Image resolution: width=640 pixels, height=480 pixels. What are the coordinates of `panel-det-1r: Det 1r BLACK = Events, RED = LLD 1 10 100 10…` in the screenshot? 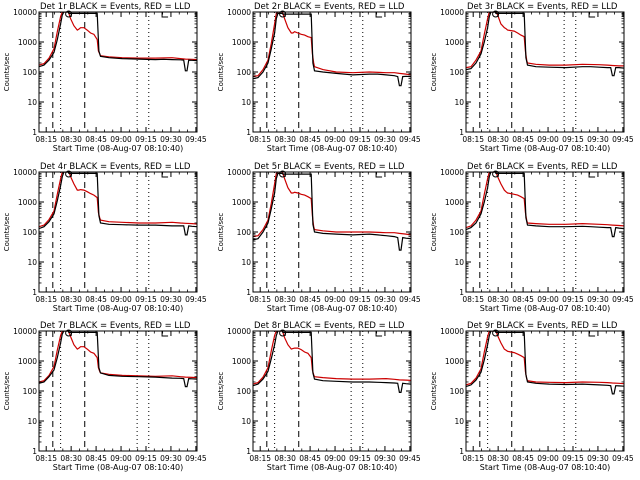 It's located at (105, 77).